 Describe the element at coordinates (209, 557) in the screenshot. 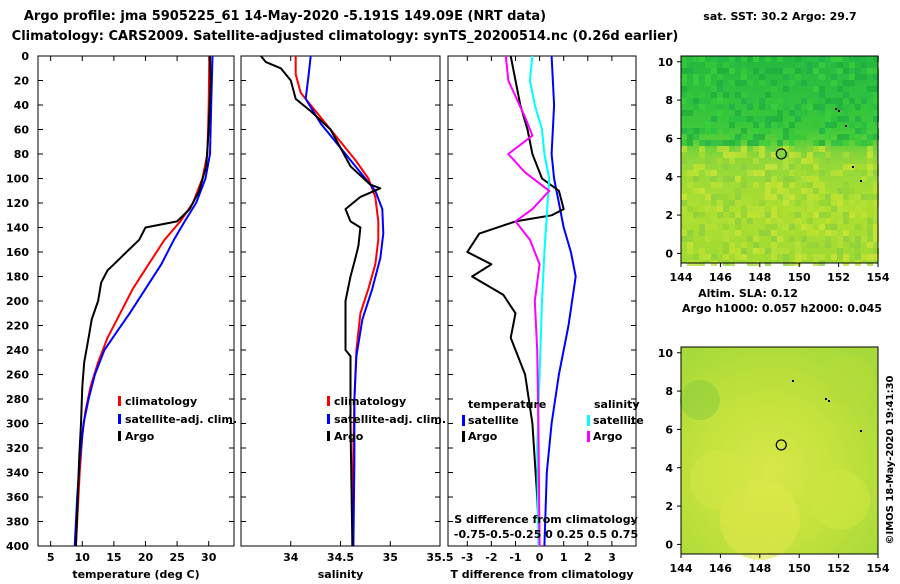

I see `x-tick-label: 30` at that location.